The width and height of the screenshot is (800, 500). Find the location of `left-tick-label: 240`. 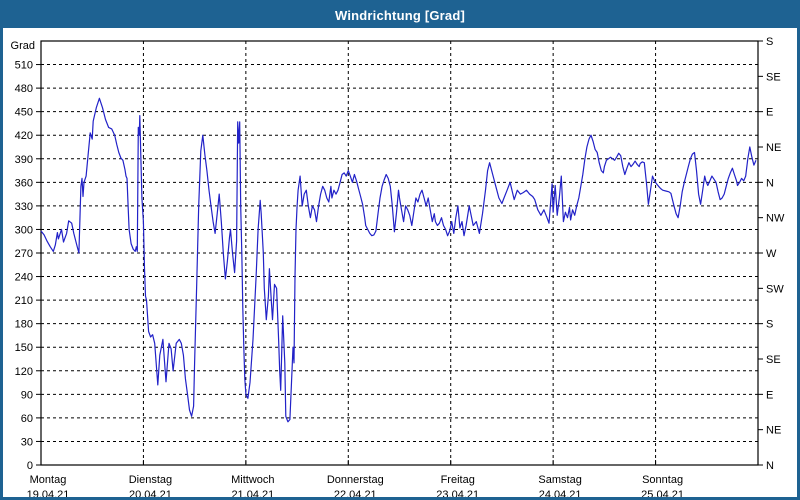

left-tick-label: 240 is located at coordinates (24, 278).